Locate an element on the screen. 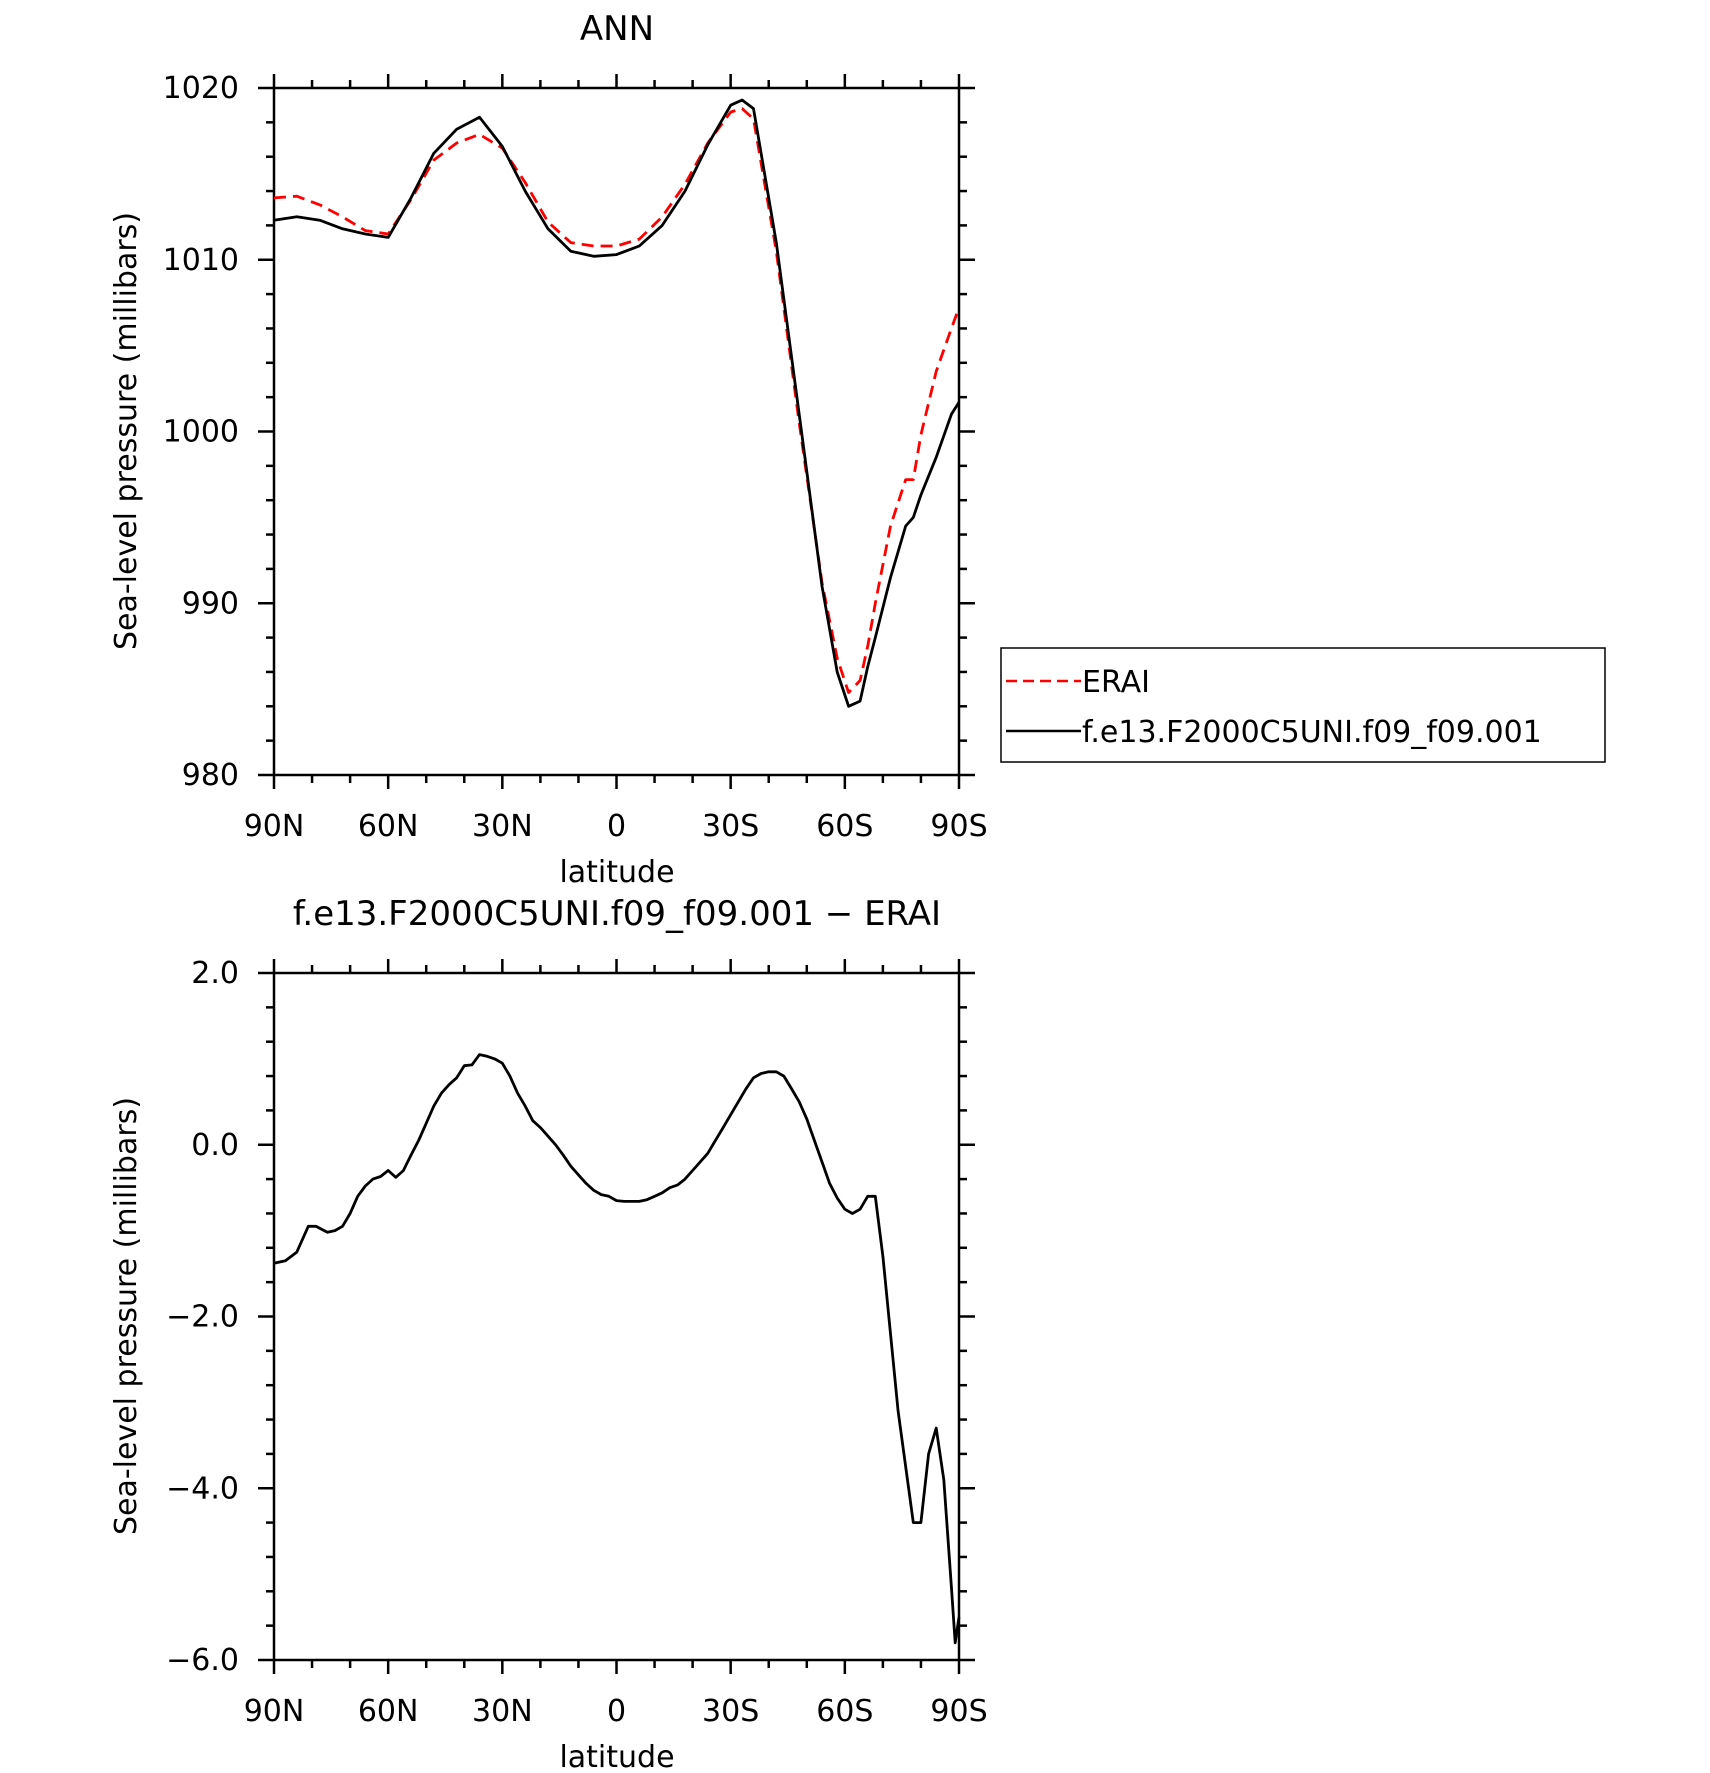  y-tick-labels: 980 990 1000 1010 1020 is located at coordinates (201, 432).